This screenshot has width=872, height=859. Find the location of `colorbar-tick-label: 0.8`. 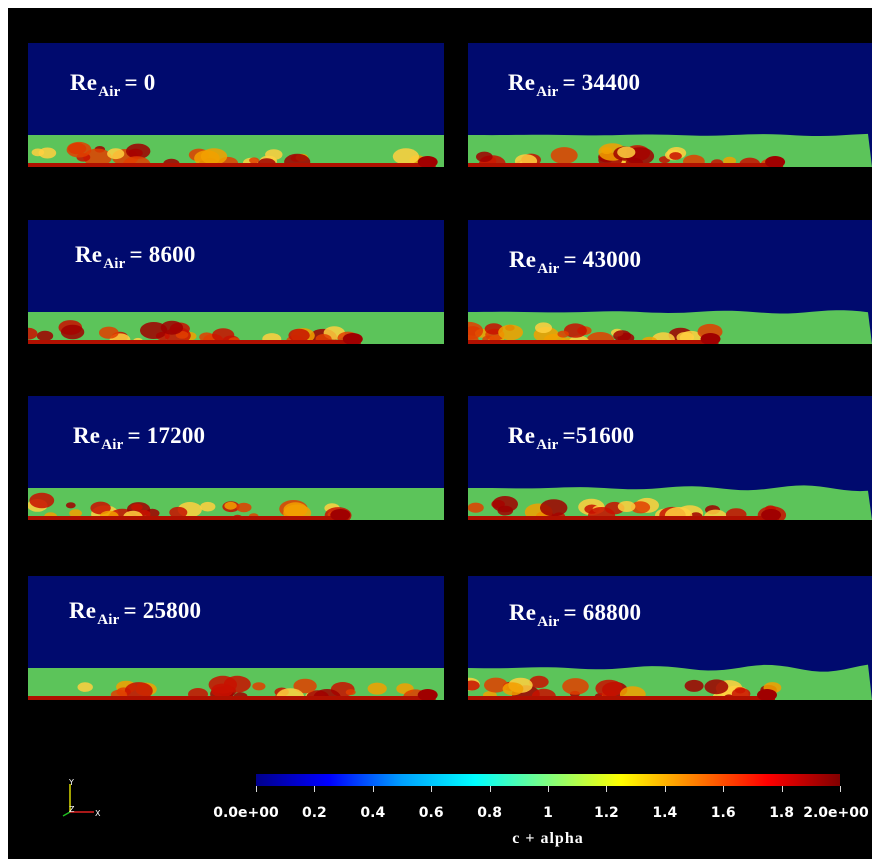

colorbar-tick-label: 0.8 is located at coordinates (489, 813).